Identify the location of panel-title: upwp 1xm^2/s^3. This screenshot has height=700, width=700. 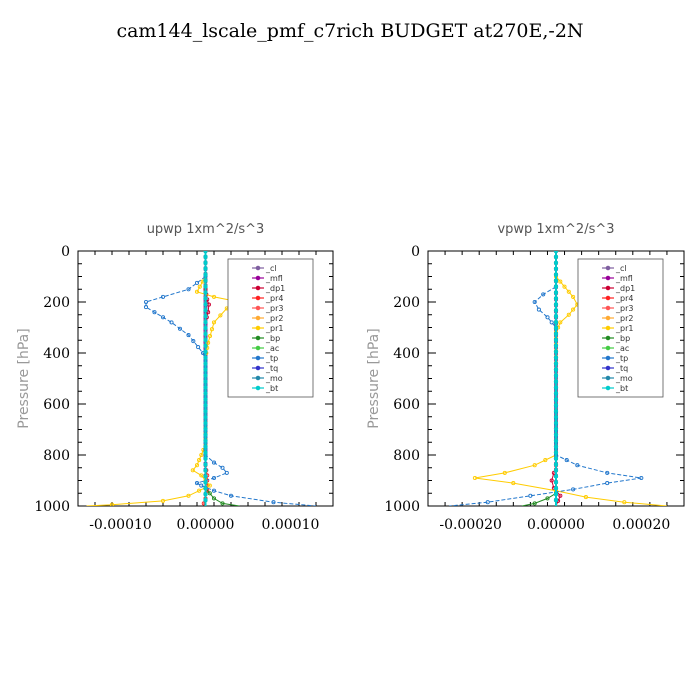
(206, 229).